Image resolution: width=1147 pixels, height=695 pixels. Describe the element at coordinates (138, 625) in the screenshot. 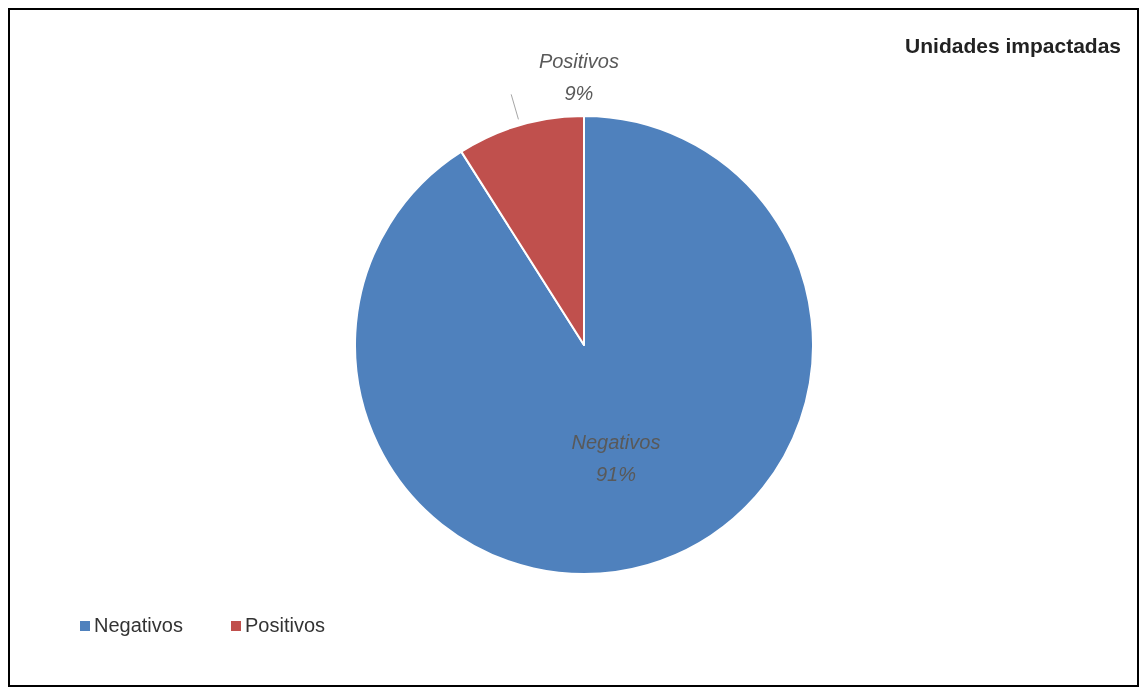

I see `legend-label: Negativos` at that location.